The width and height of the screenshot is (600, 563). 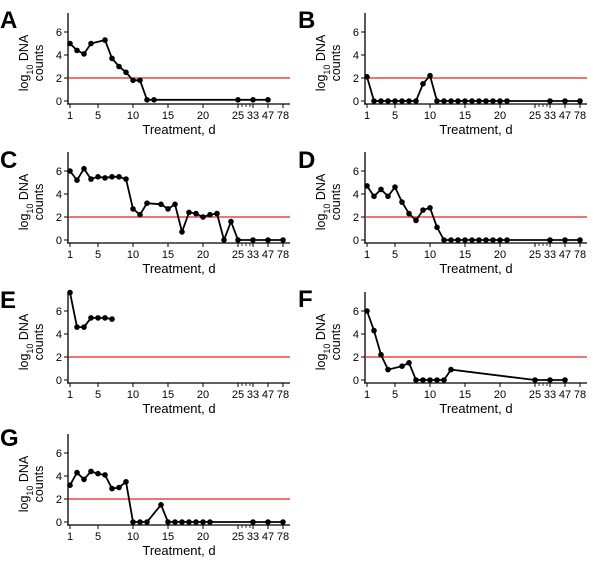 What do you see at coordinates (8, 300) in the screenshot?
I see `panel-letter: E` at bounding box center [8, 300].